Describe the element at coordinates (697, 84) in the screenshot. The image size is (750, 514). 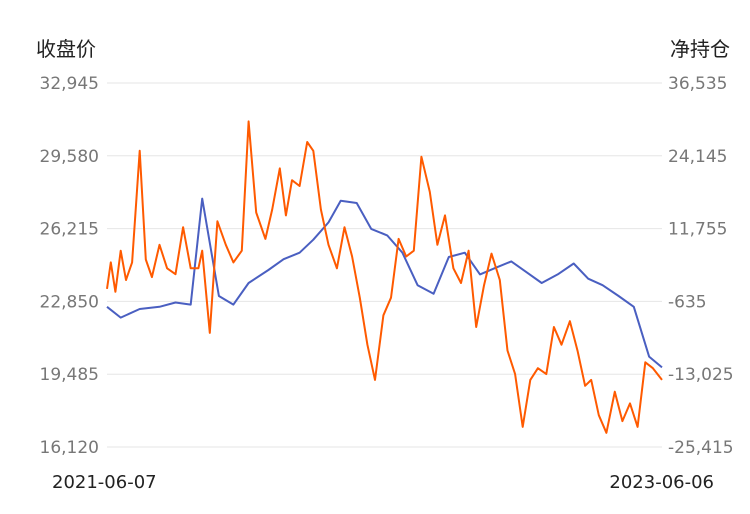
I see `right-tick-label: 36,535` at that location.